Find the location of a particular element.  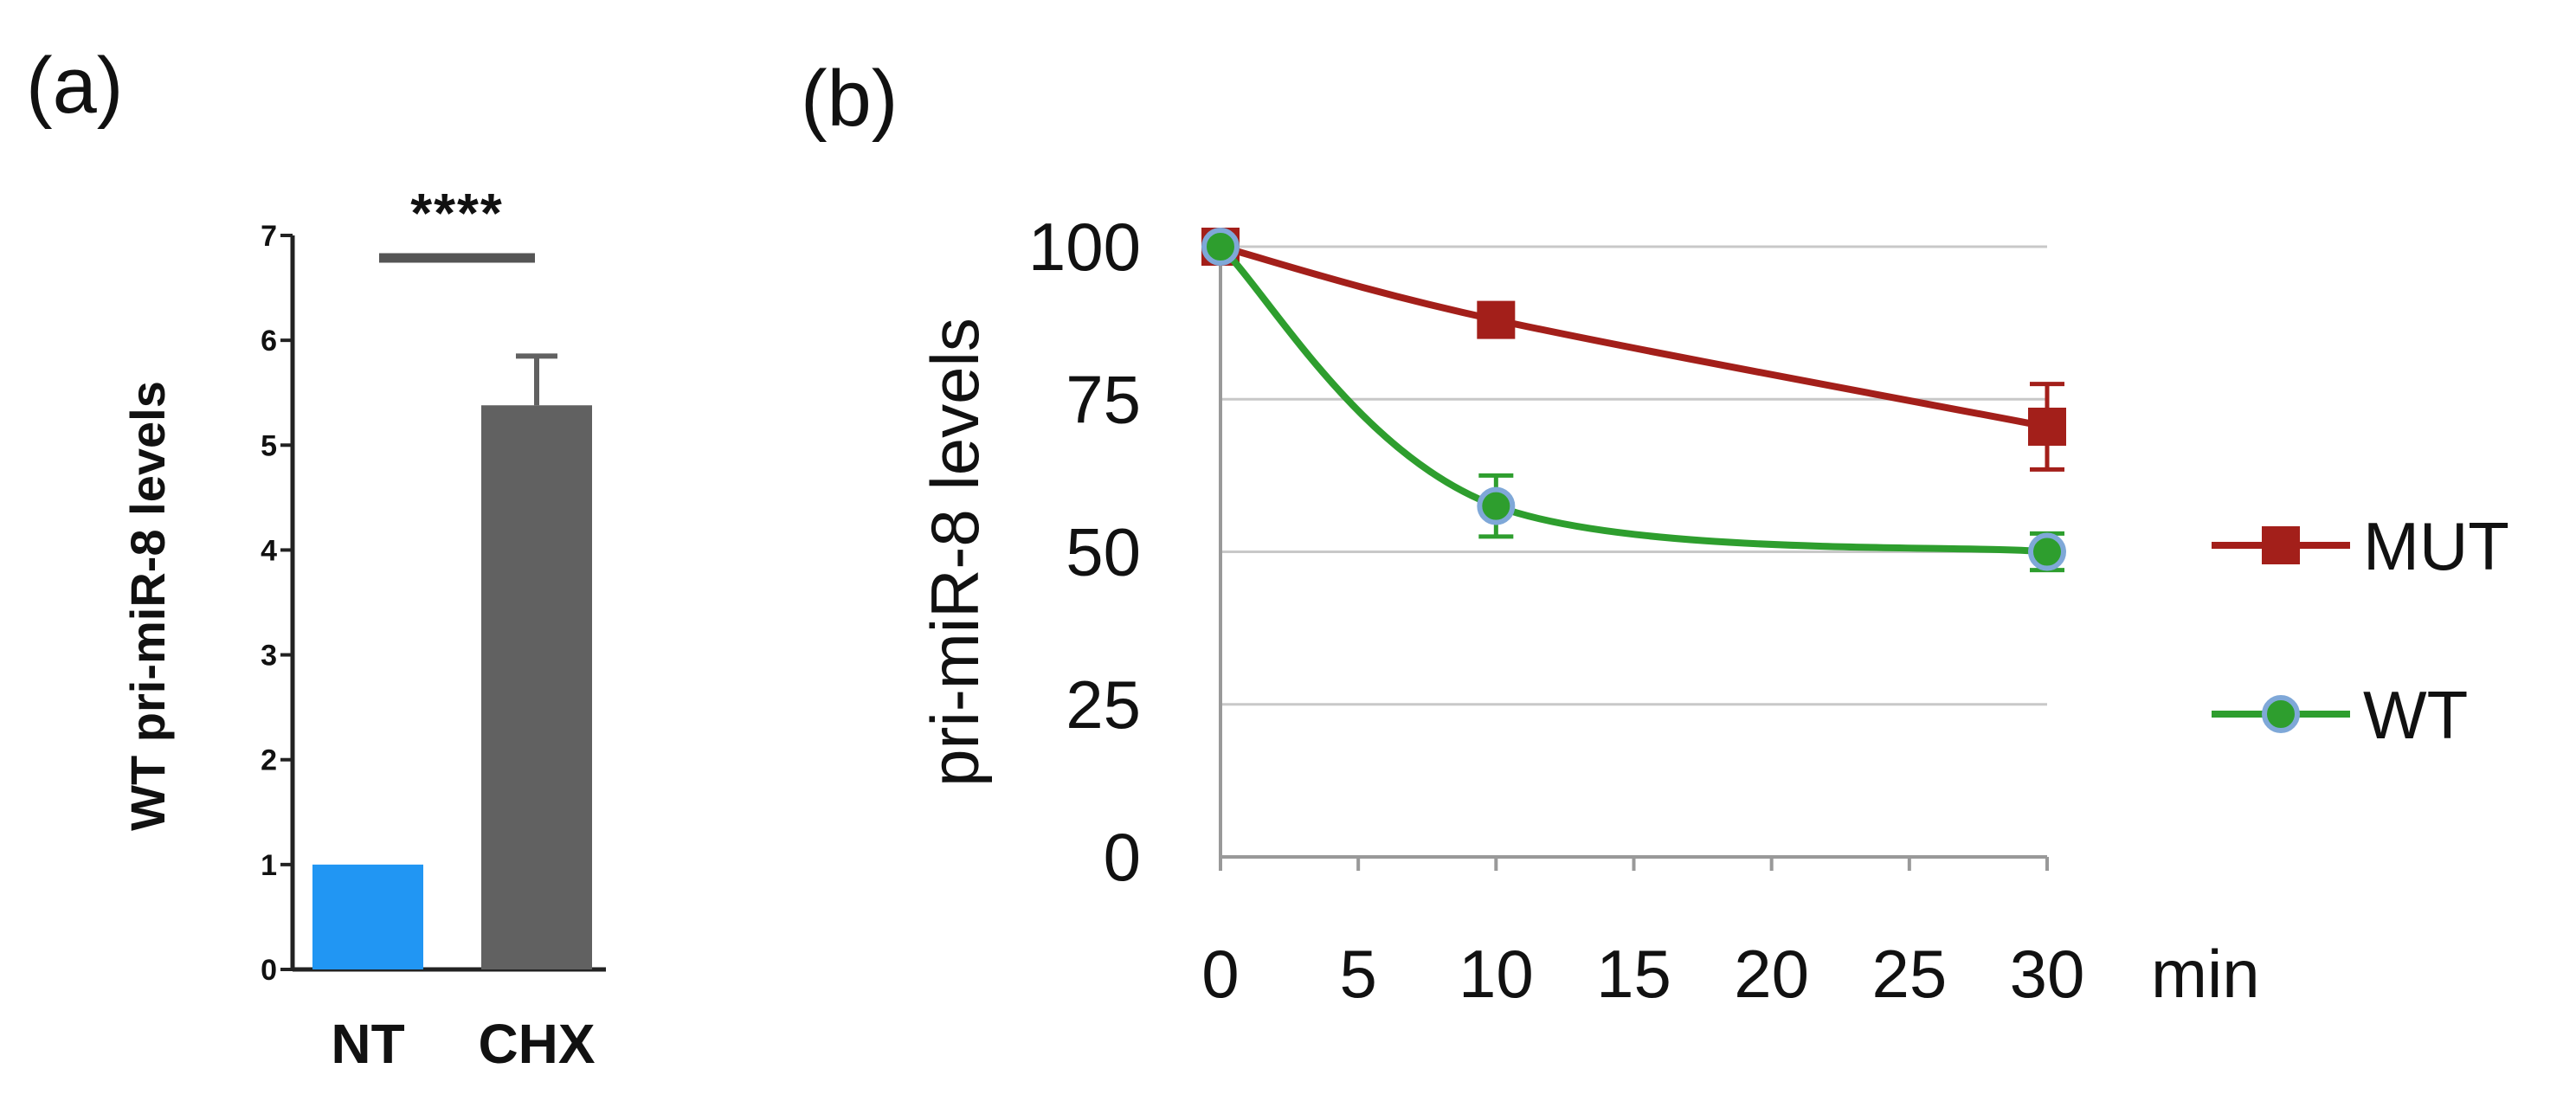

b-y-tick-label-1: 25 is located at coordinates (1103, 704).